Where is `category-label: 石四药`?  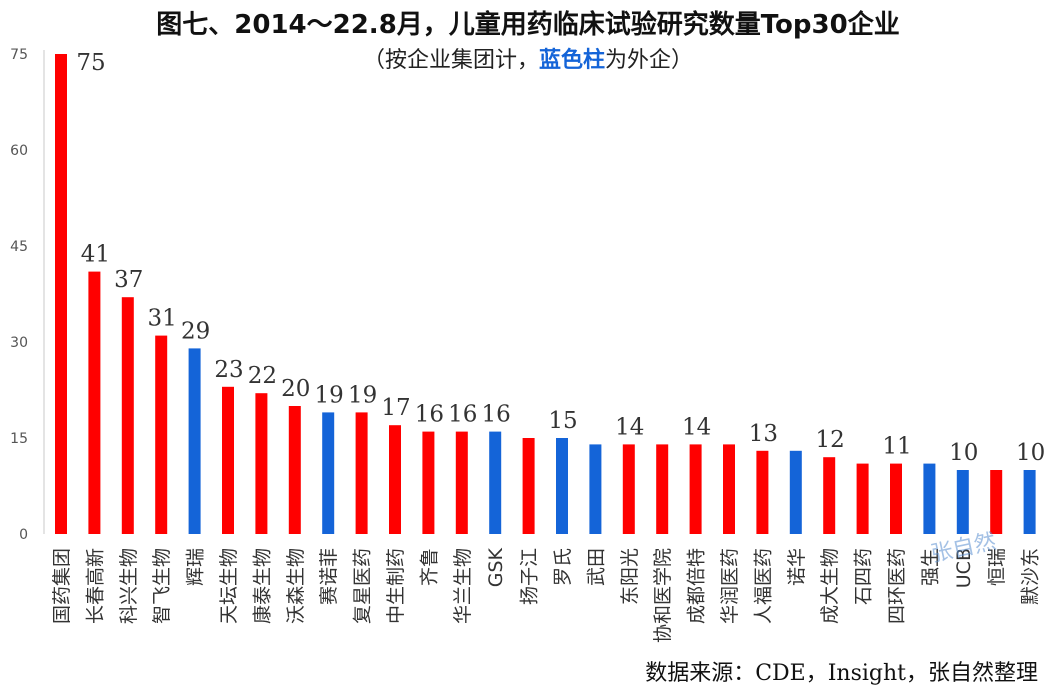 category-label: 石四药 is located at coordinates (864, 576).